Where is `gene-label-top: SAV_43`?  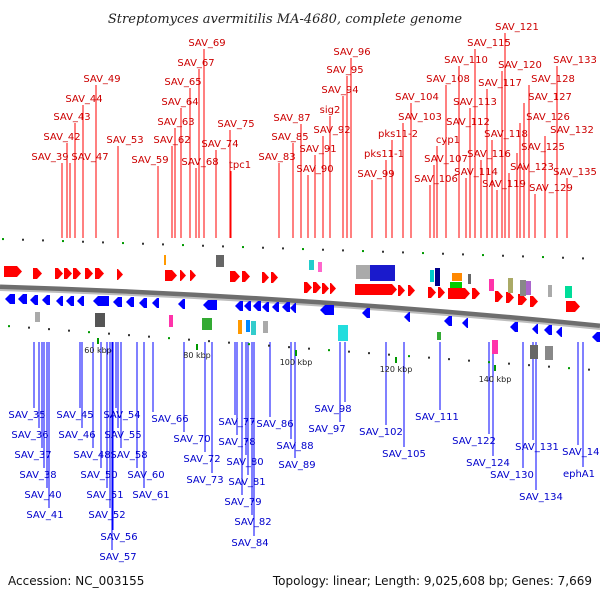 gene-label-top: SAV_43 is located at coordinates (71, 117).